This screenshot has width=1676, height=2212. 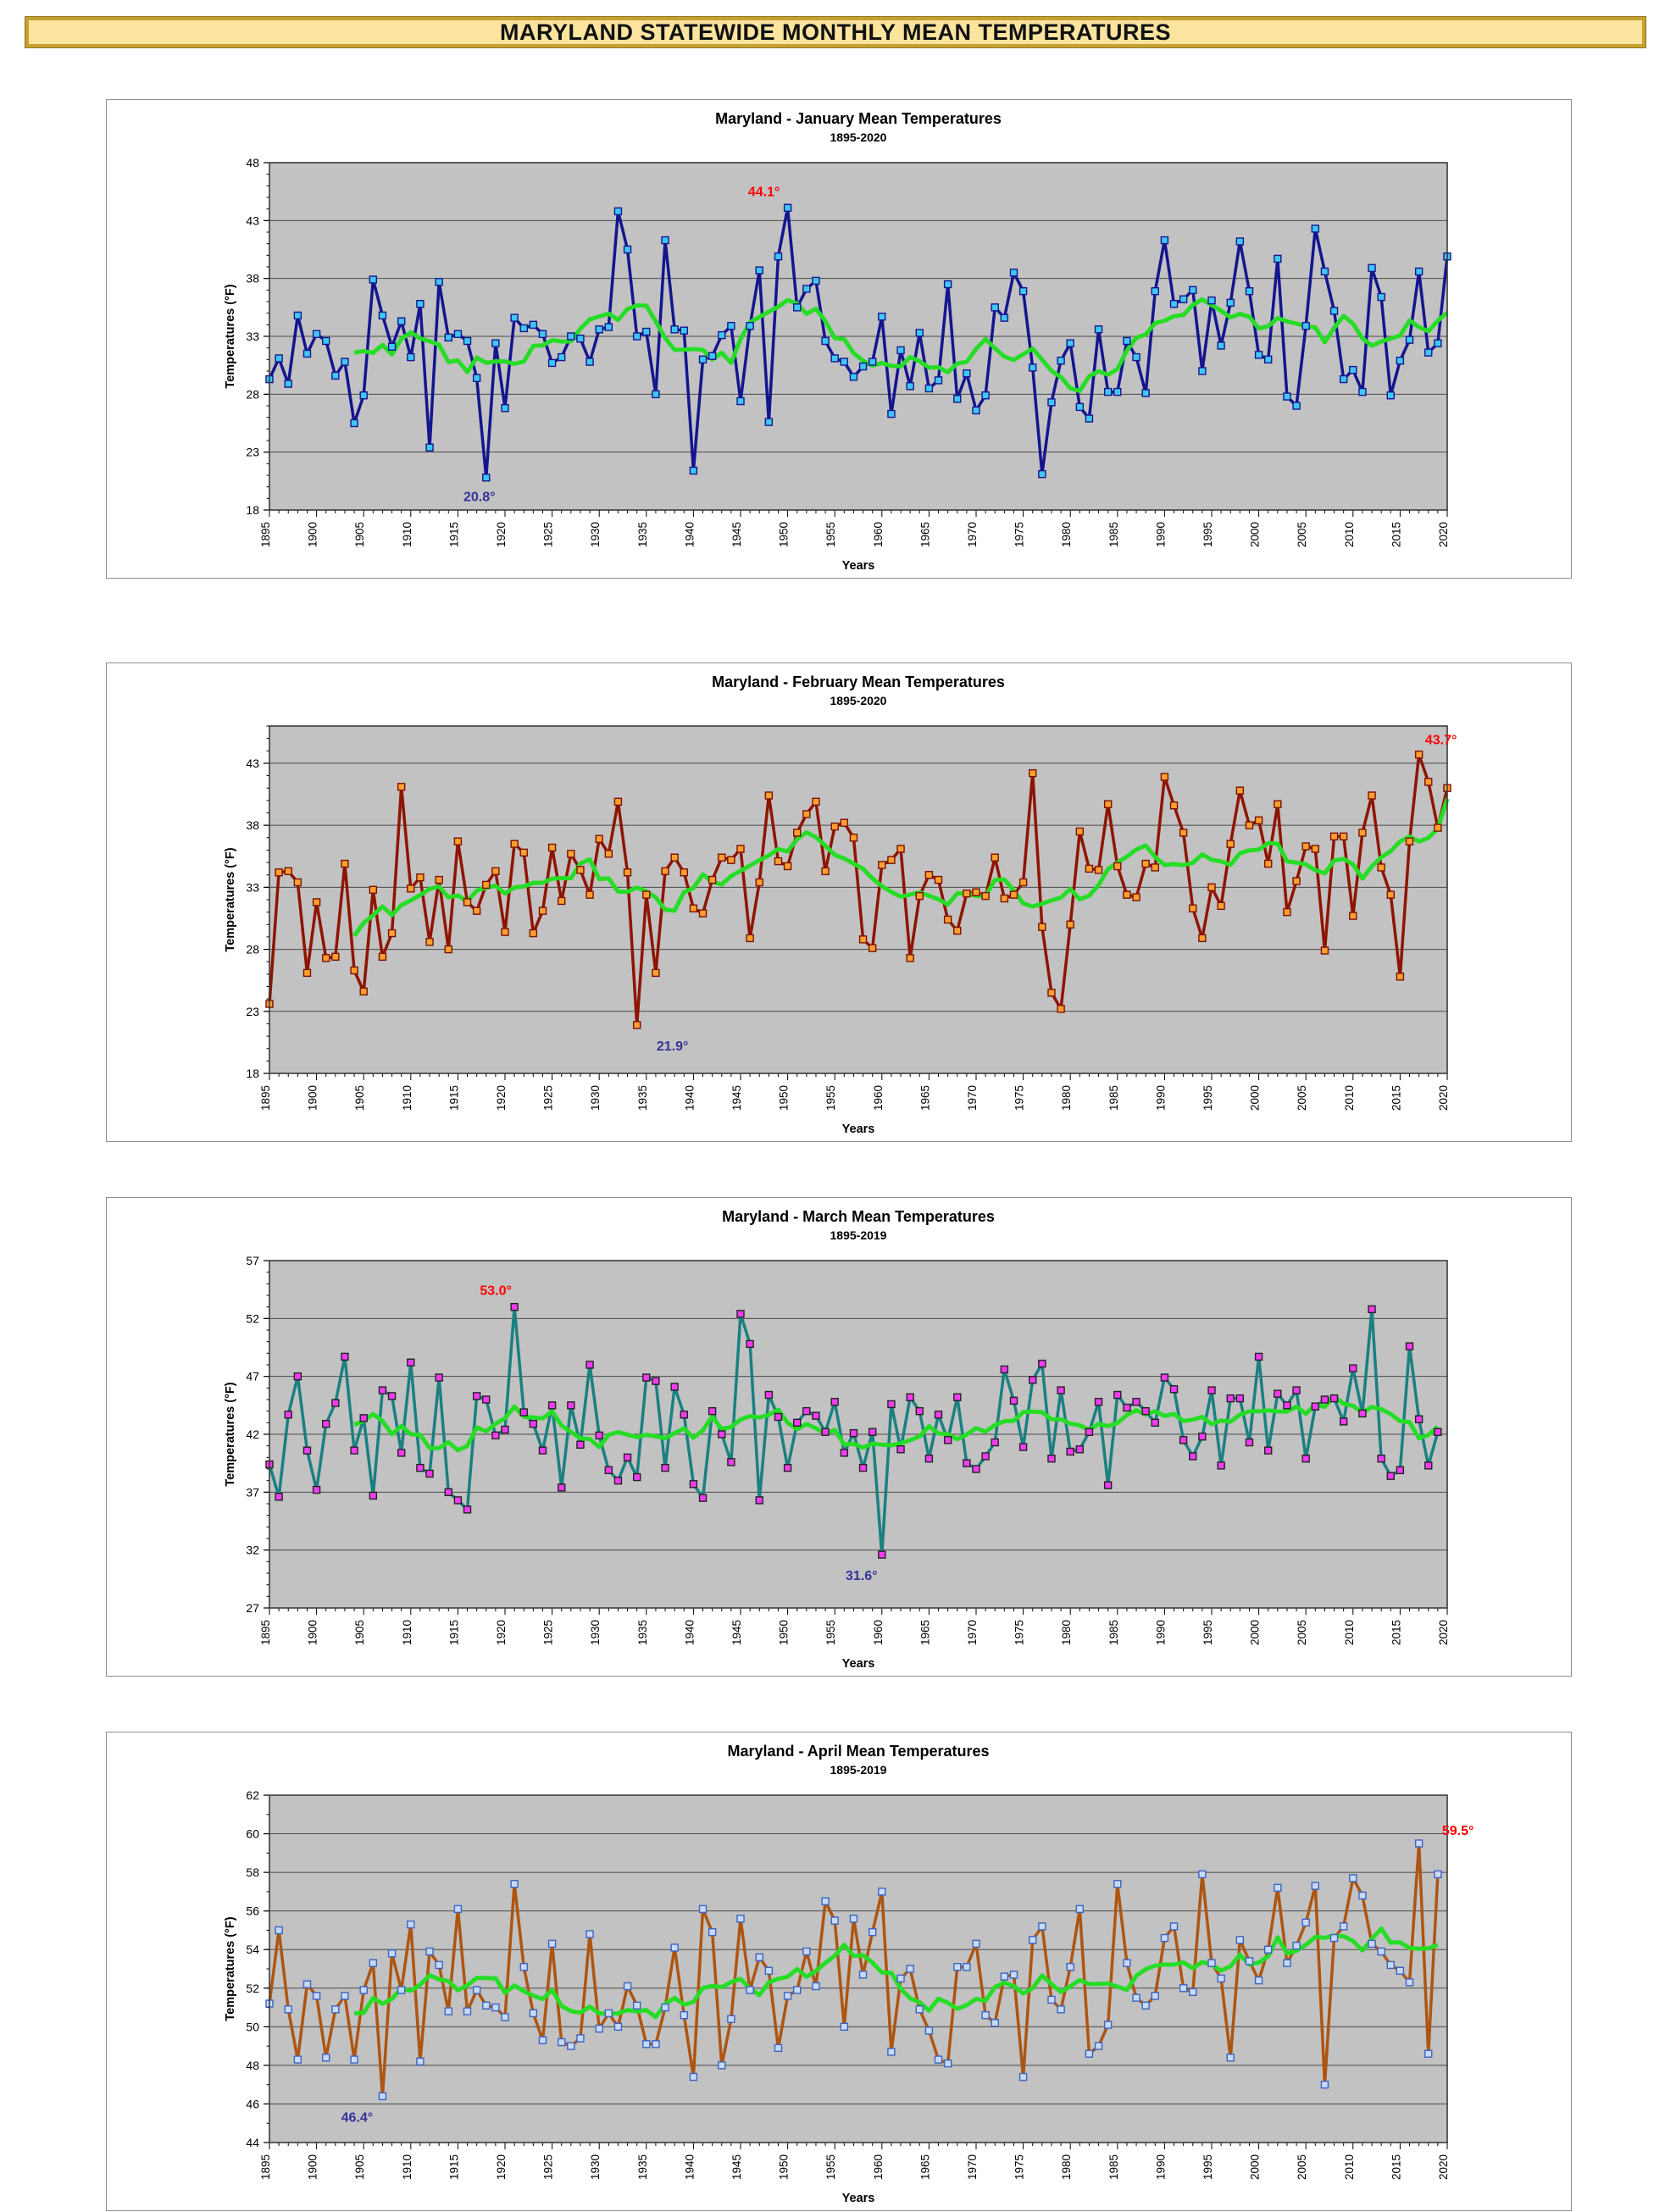 I want to click on svg-text: 23, so click(x=253, y=1012).